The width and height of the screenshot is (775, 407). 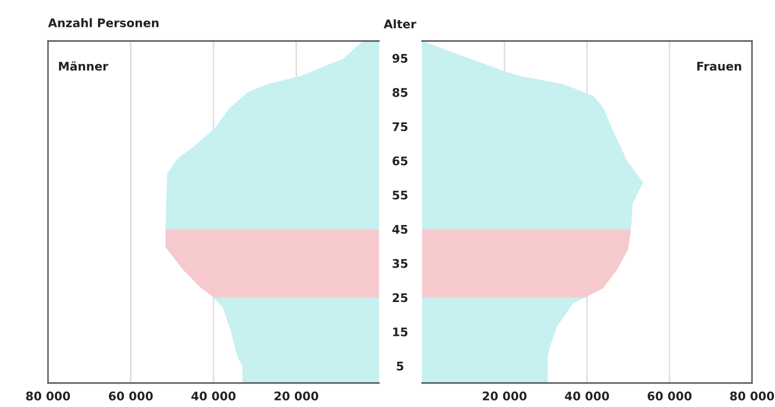 I want to click on y-axis-title: Alter, so click(x=400, y=23).